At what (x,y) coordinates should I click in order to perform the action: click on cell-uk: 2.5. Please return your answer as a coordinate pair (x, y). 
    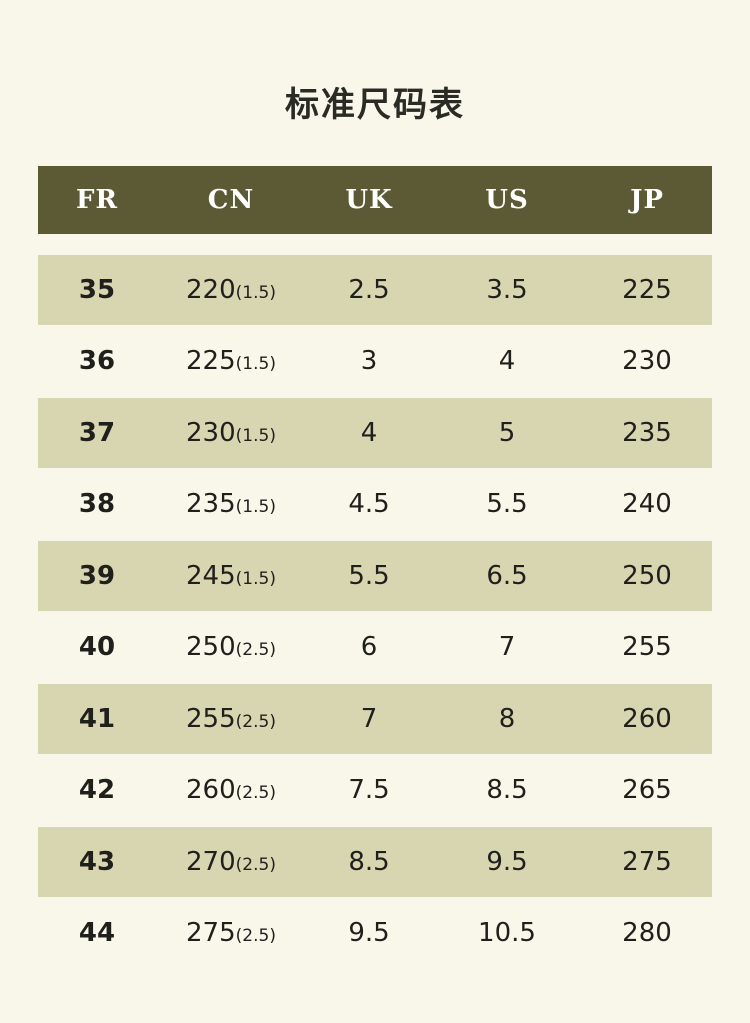
    Looking at the image, I should click on (369, 289).